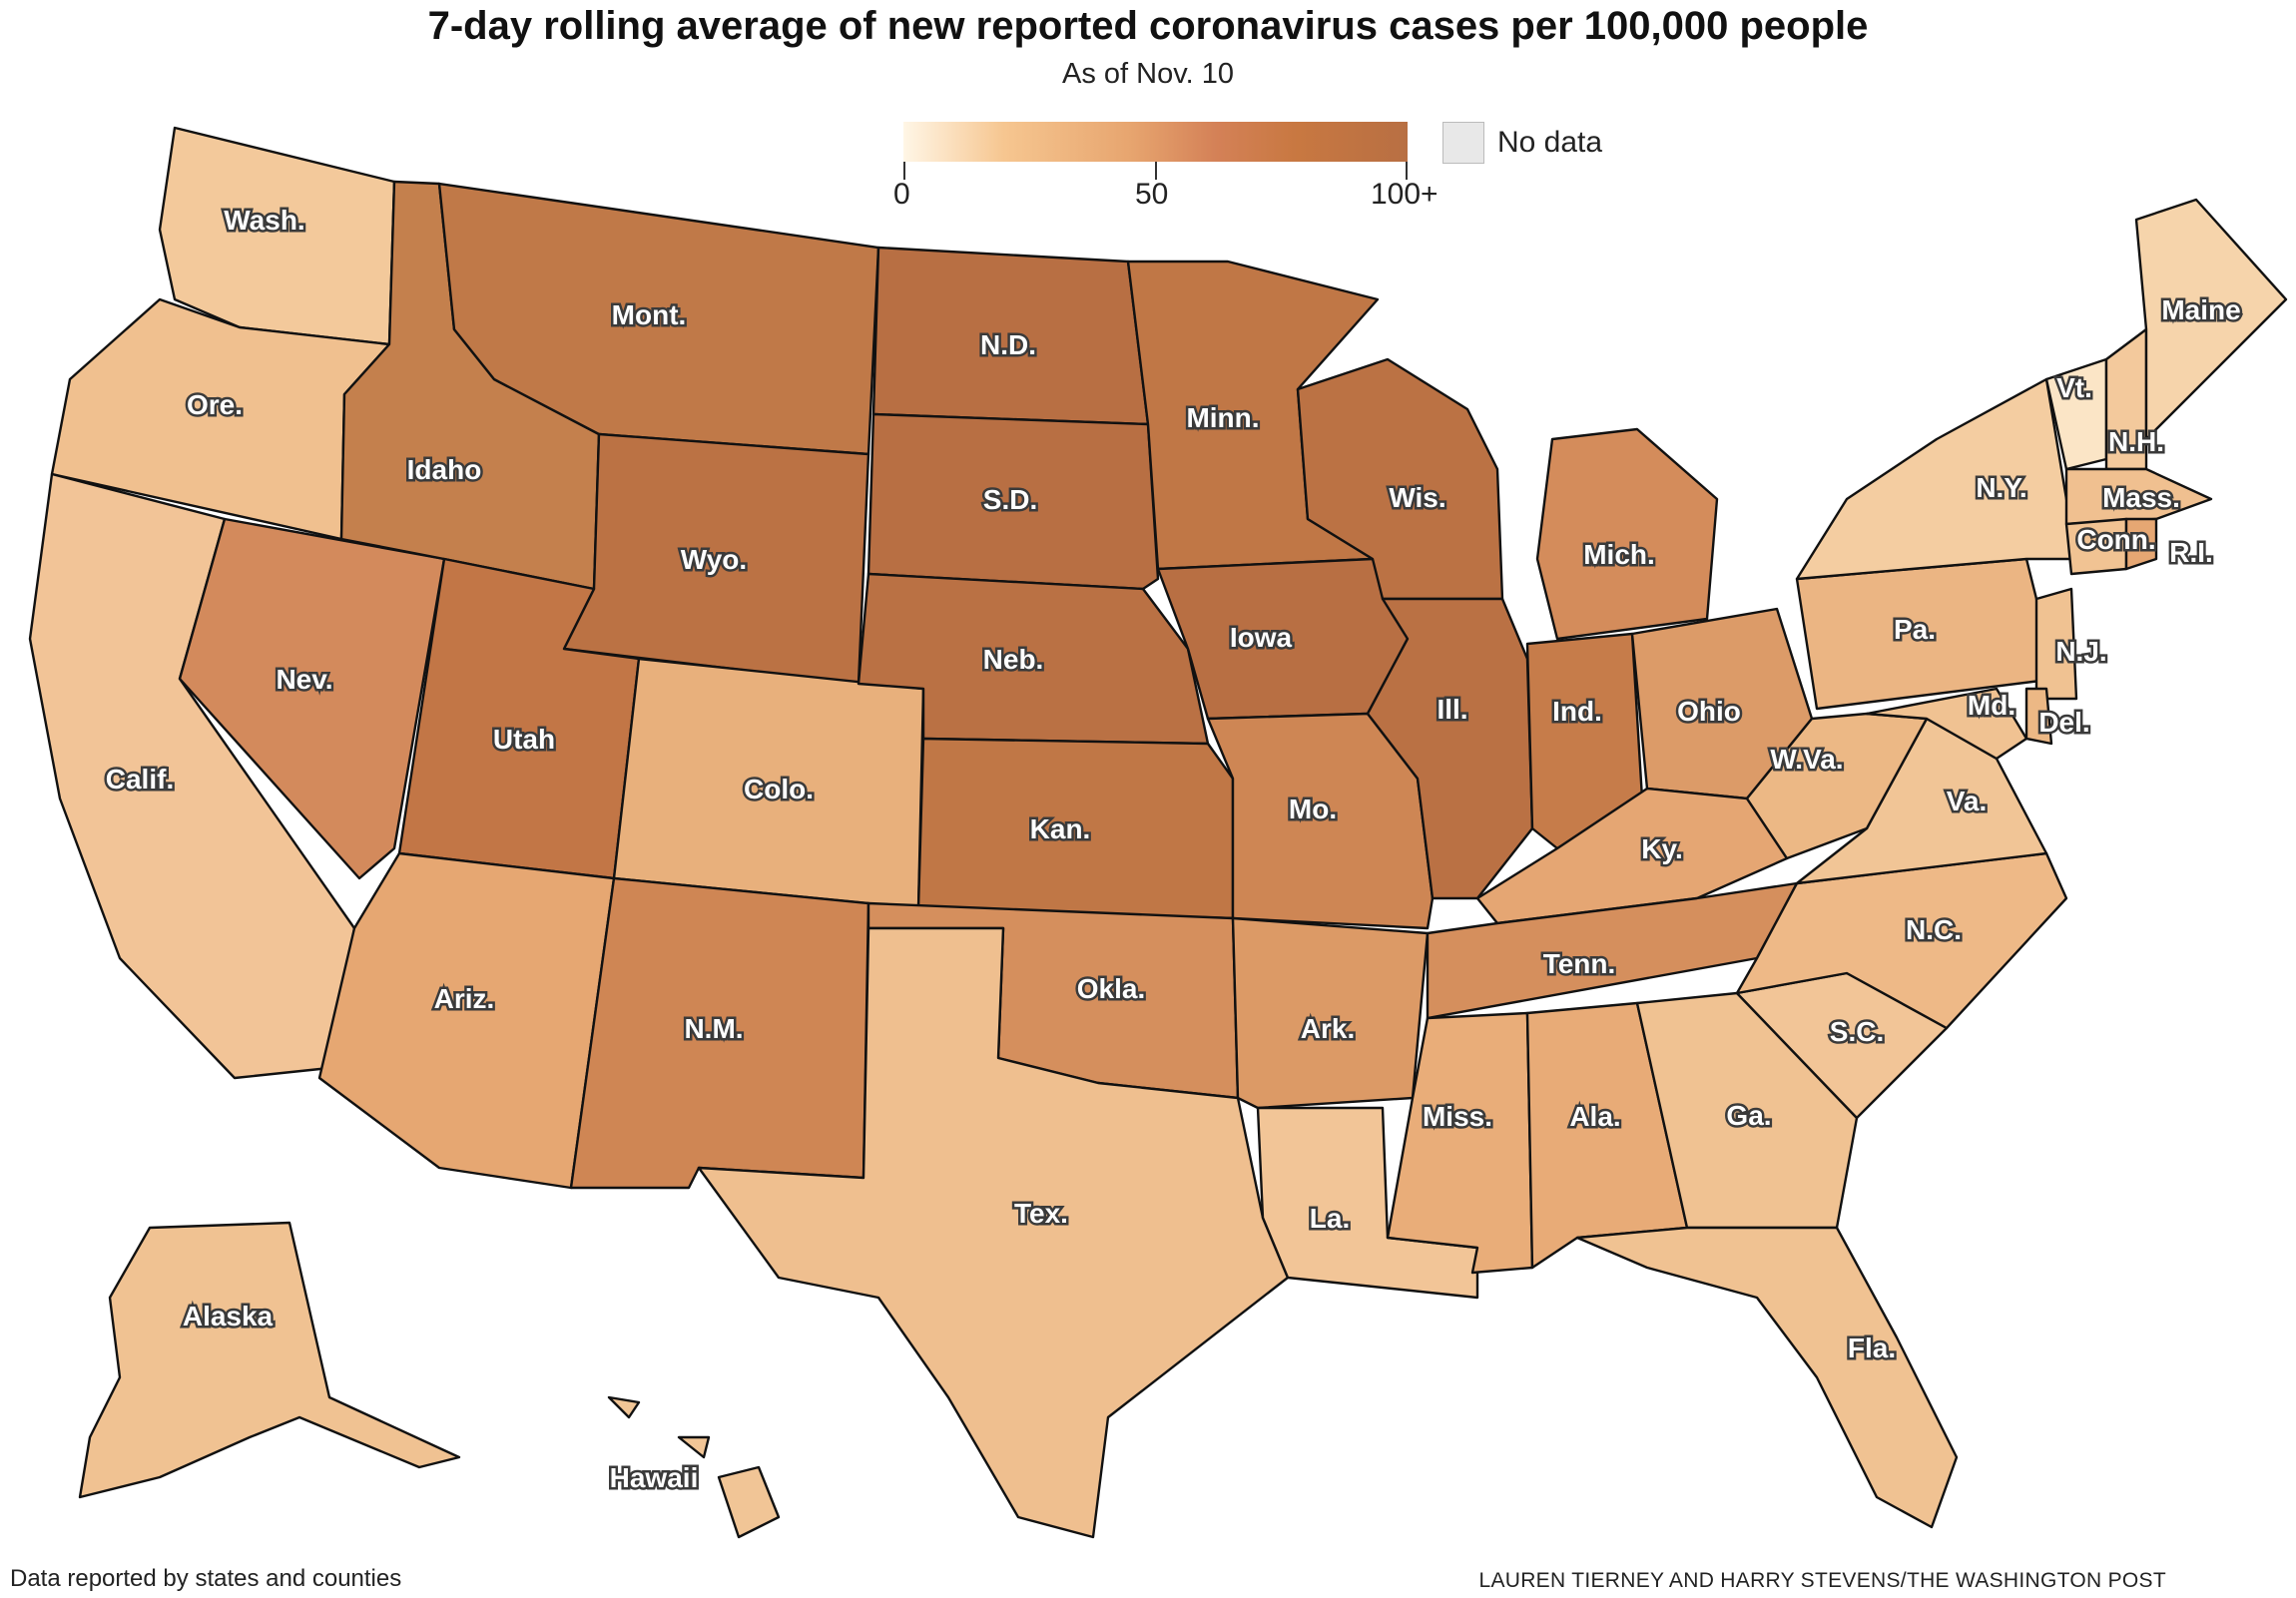  What do you see at coordinates (1061, 828) in the screenshot?
I see `state-label-kan: Kan.` at bounding box center [1061, 828].